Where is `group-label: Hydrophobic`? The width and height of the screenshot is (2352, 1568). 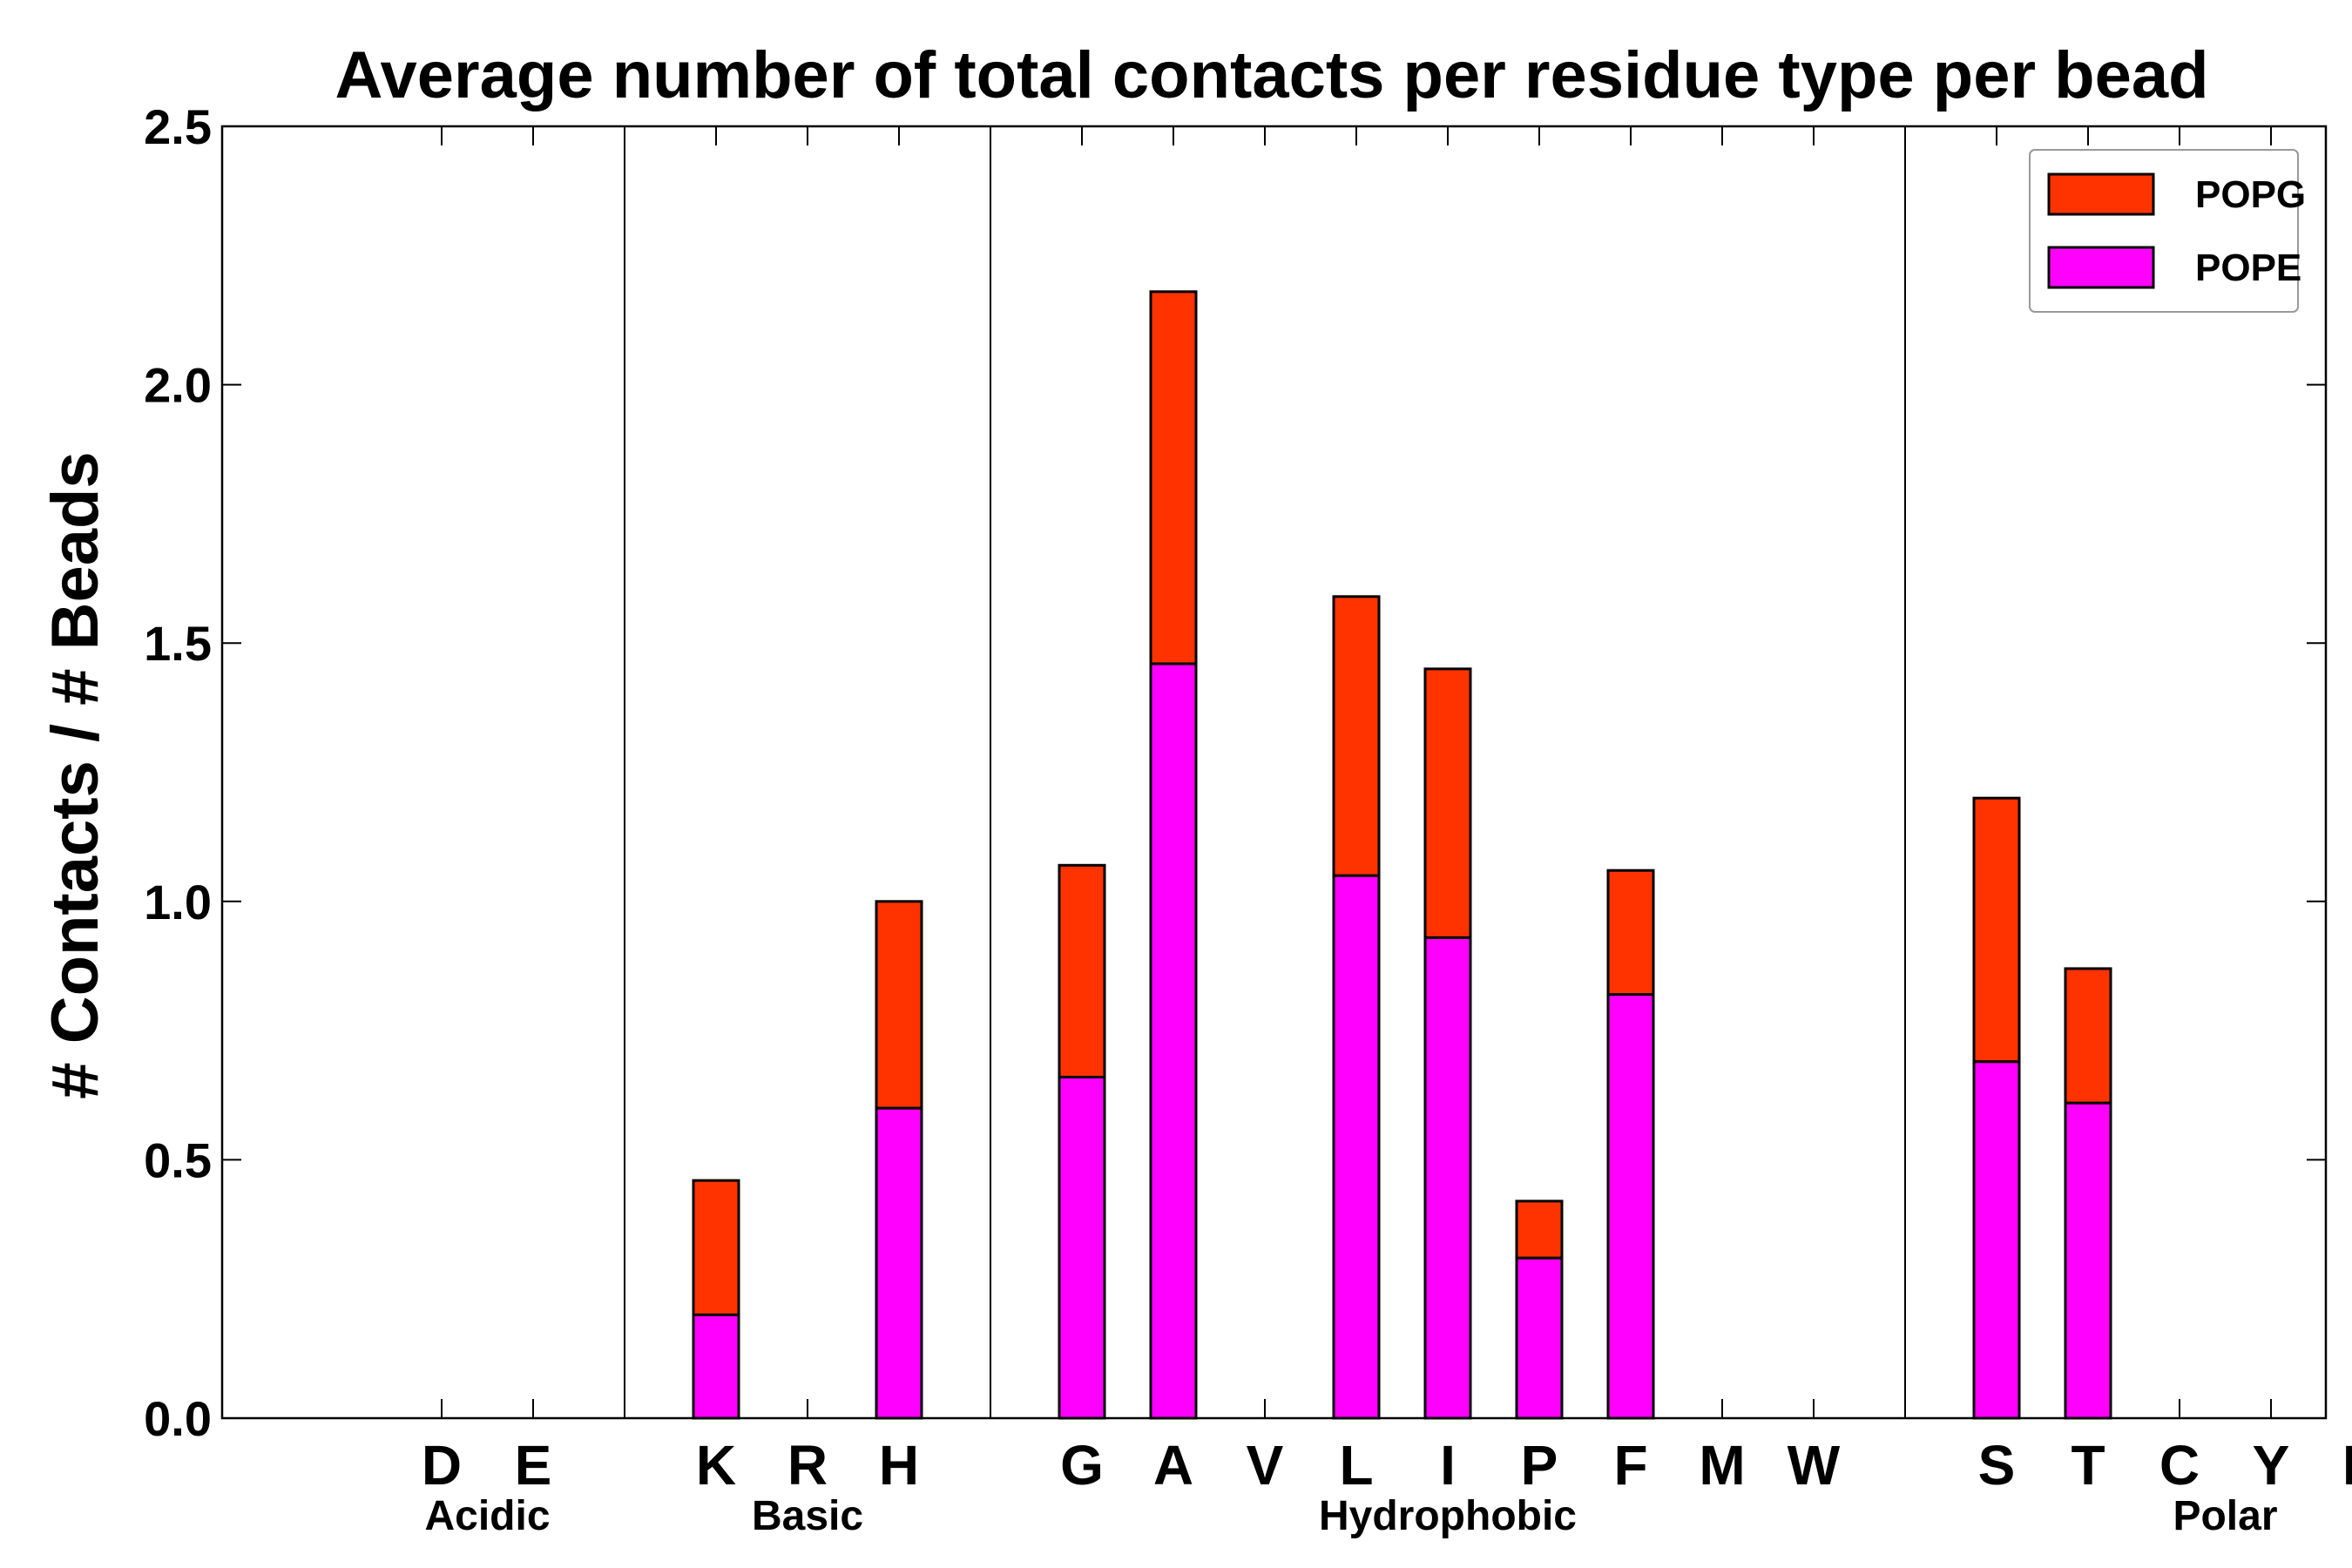 group-label: Hydrophobic is located at coordinates (1448, 1516).